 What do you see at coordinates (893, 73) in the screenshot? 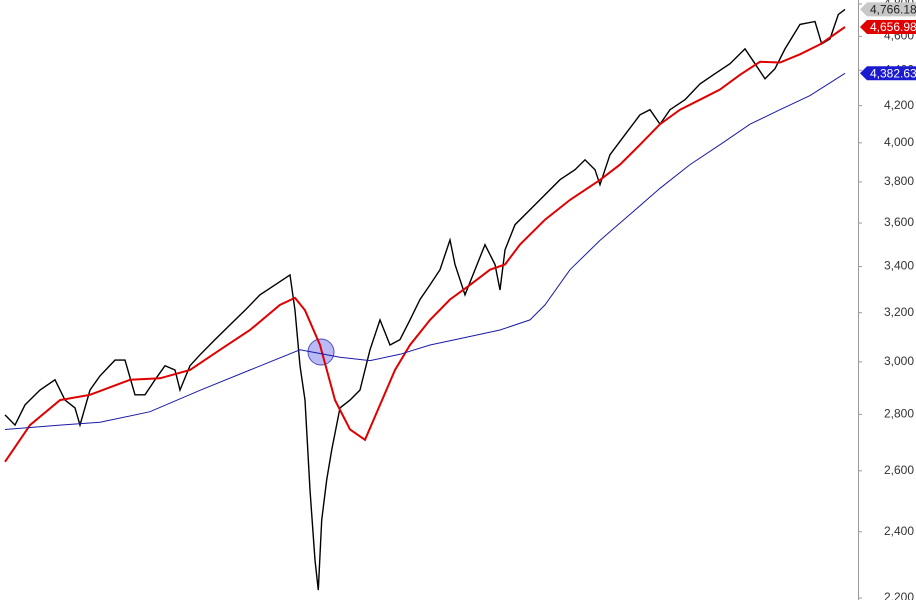
I see `last-value-label: 4,382.63` at bounding box center [893, 73].